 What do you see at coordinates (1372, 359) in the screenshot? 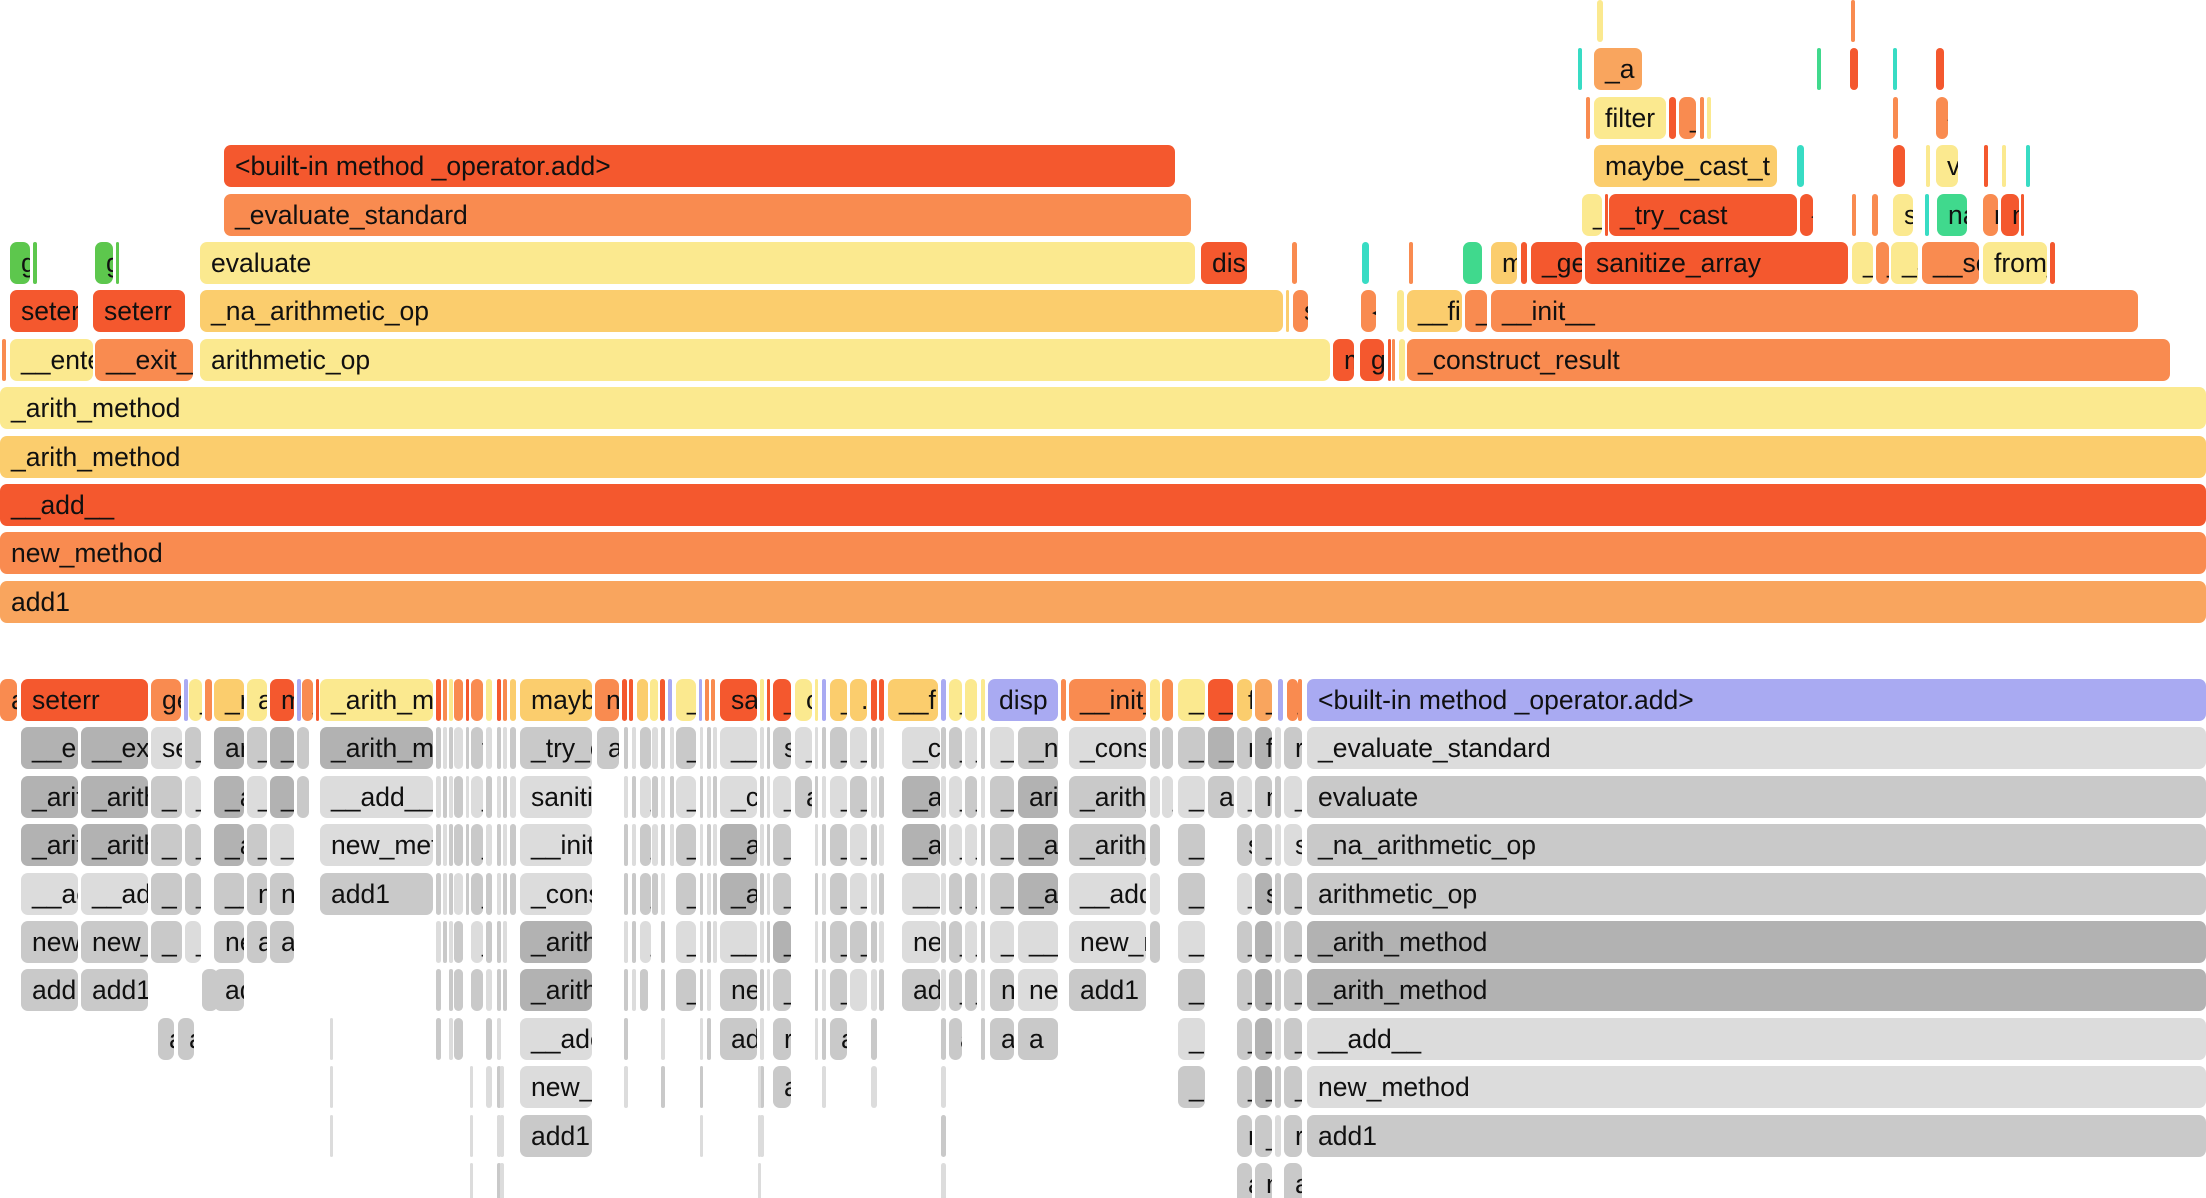
I see `frame-top-r7: g` at bounding box center [1372, 359].